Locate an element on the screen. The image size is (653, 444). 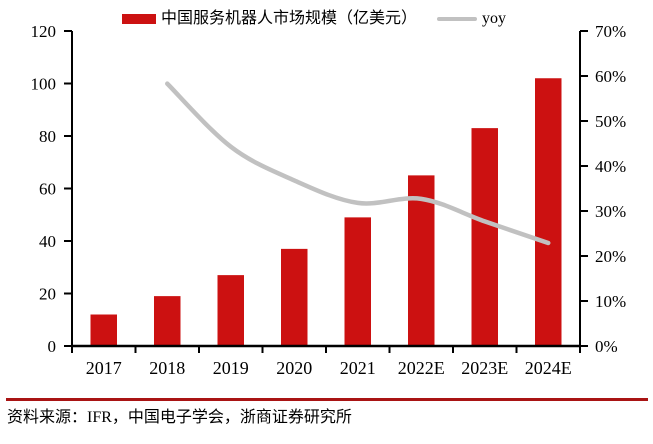
x-axis-label: 2020 is located at coordinates (294, 368).